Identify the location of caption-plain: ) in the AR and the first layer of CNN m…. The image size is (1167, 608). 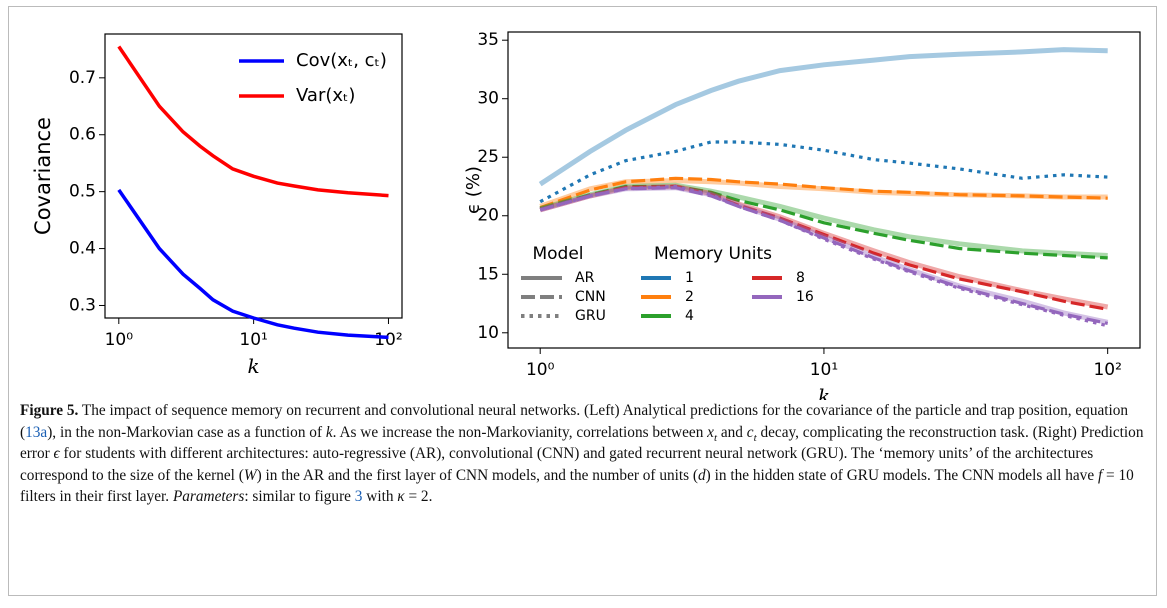
(477, 475).